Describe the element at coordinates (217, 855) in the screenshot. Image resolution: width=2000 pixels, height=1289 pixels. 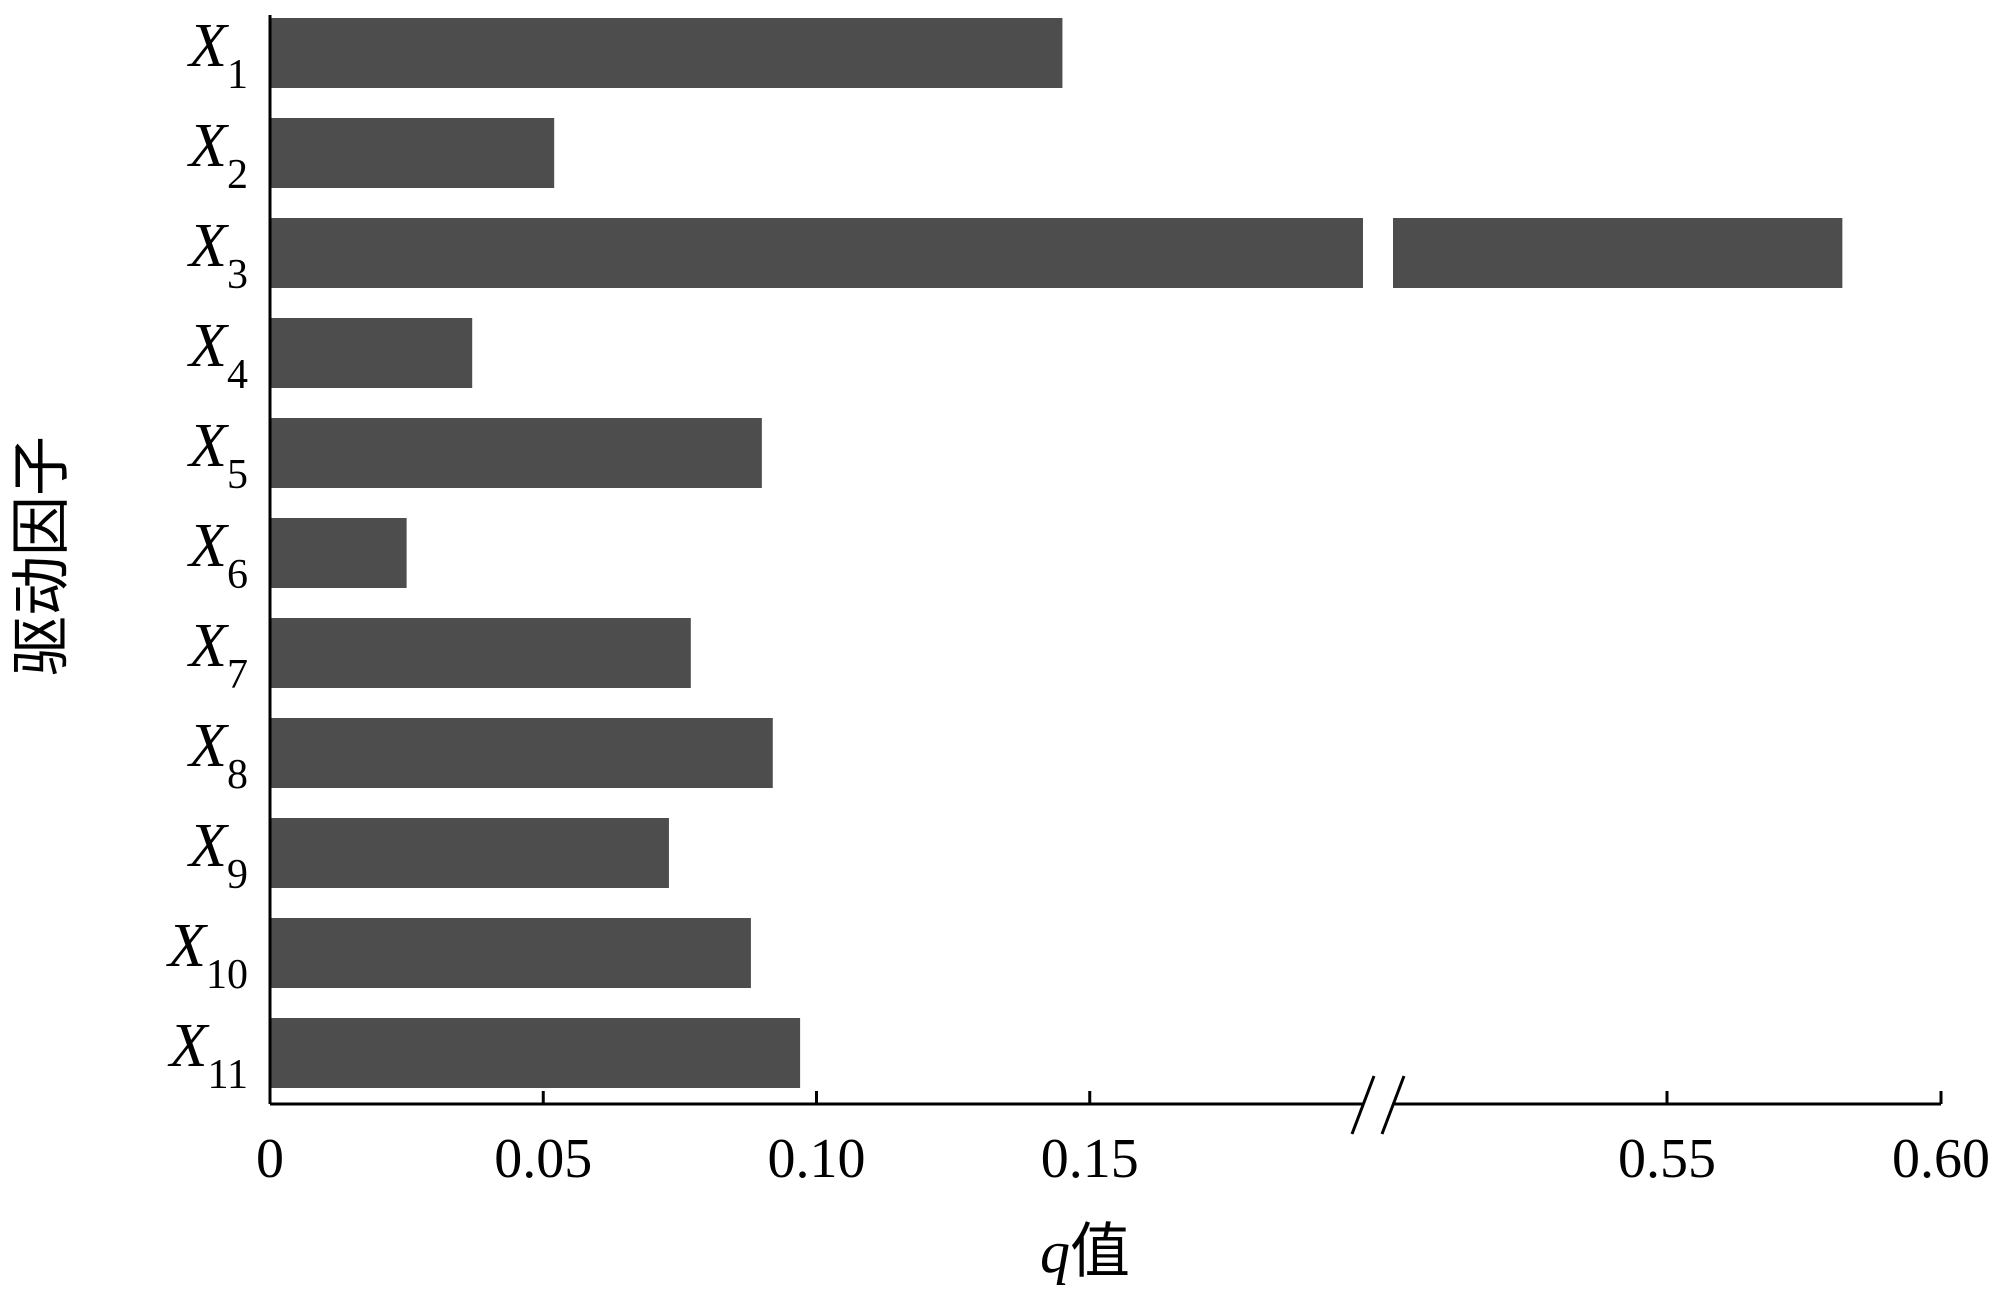
I see `category-label-9: X9` at that location.